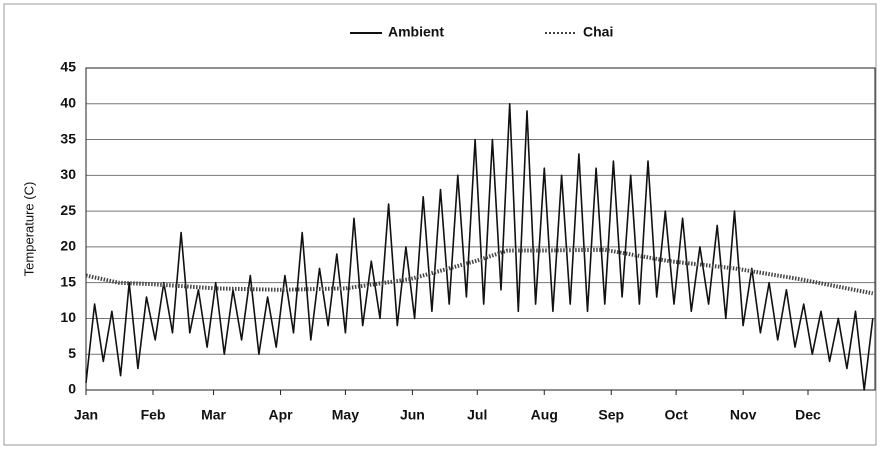 The height and width of the screenshot is (449, 880). What do you see at coordinates (611, 415) in the screenshot?
I see `x-tick-label: Sep` at bounding box center [611, 415].